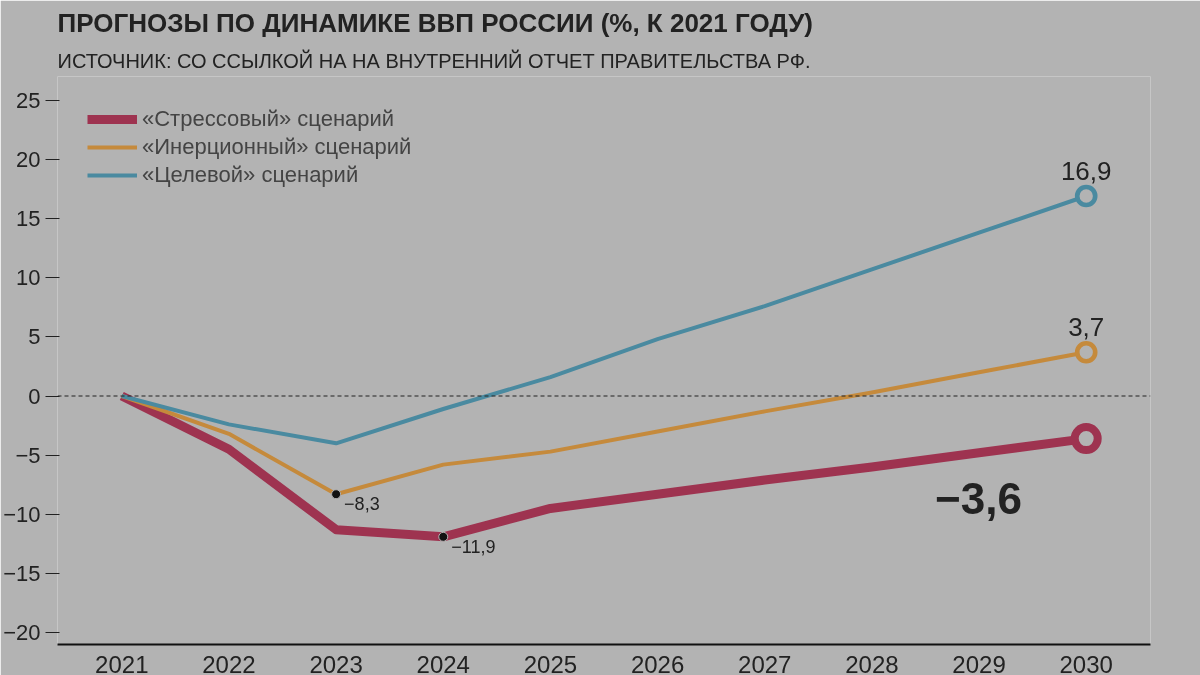  I want to click on y-tick-label: 15, so click(28, 218).